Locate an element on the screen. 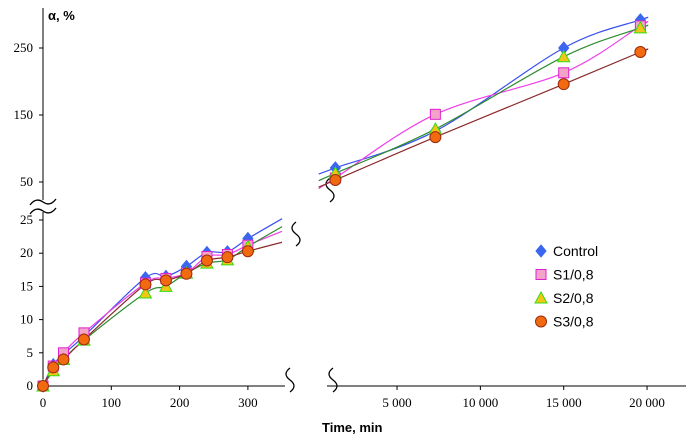 The width and height of the screenshot is (699, 446). y-tick-label: 25 is located at coordinates (26, 219).